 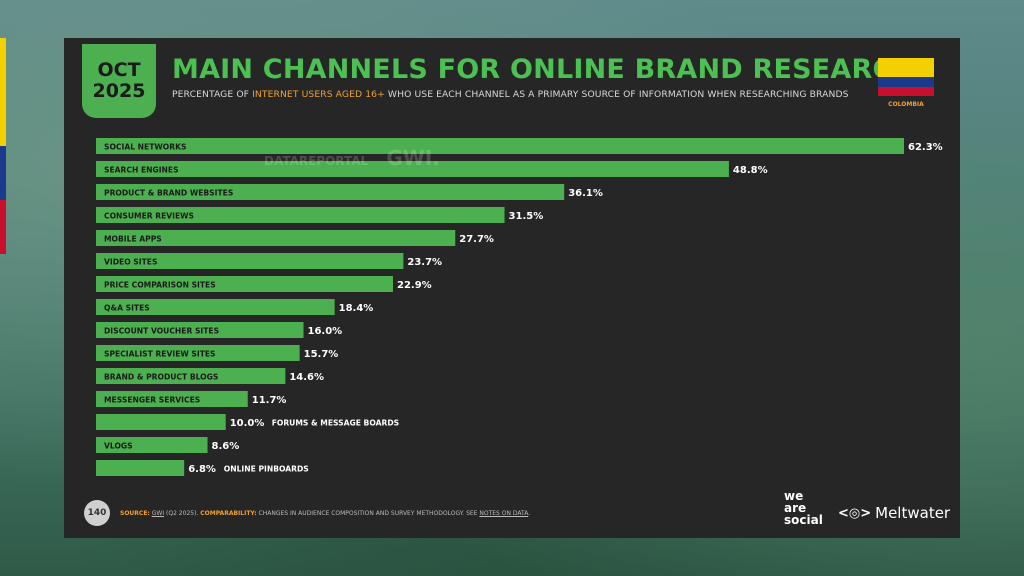 I want to click on notes-link: NOTES ON DATA, so click(x=504, y=513).